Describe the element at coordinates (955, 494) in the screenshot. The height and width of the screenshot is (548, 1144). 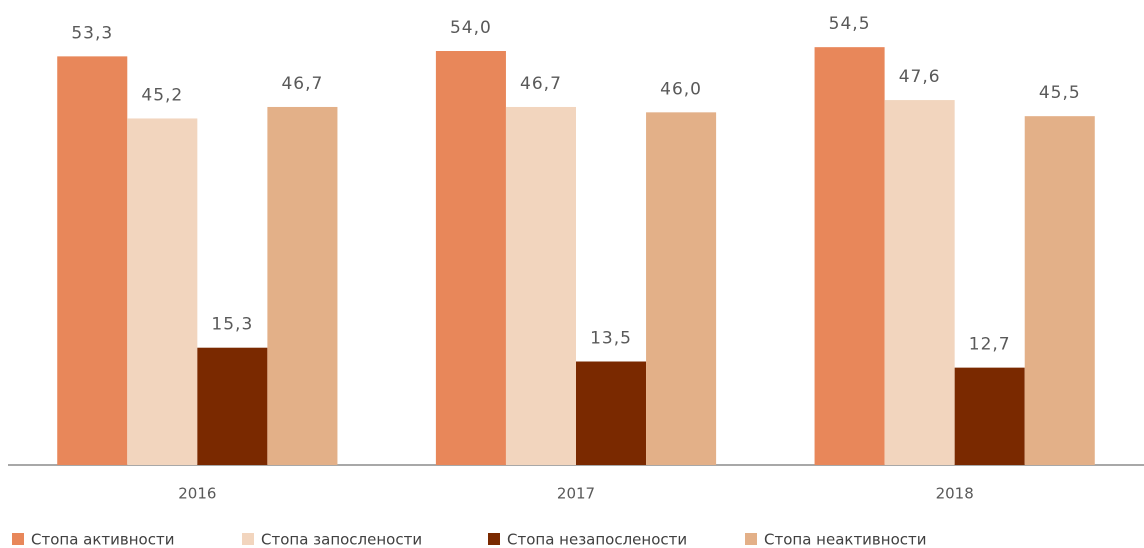
I see `x-tick-label: 2018` at that location.